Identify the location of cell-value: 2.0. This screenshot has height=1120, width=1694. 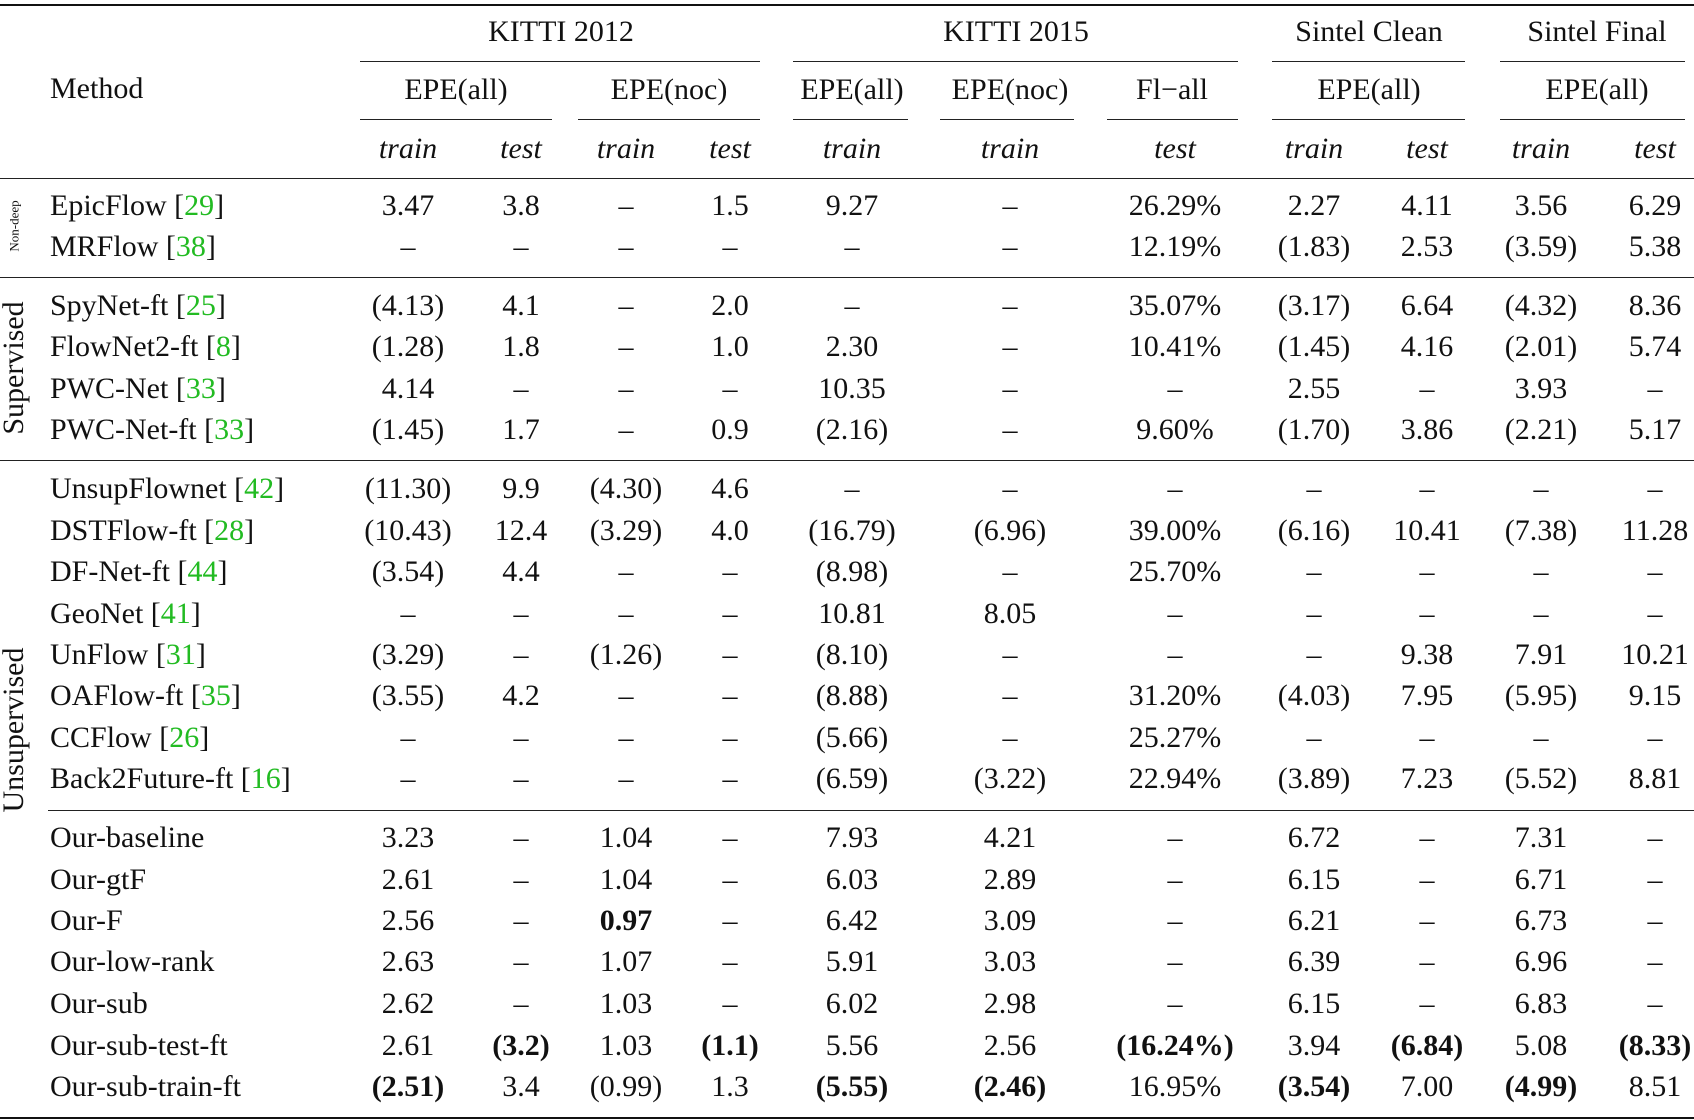
(730, 305).